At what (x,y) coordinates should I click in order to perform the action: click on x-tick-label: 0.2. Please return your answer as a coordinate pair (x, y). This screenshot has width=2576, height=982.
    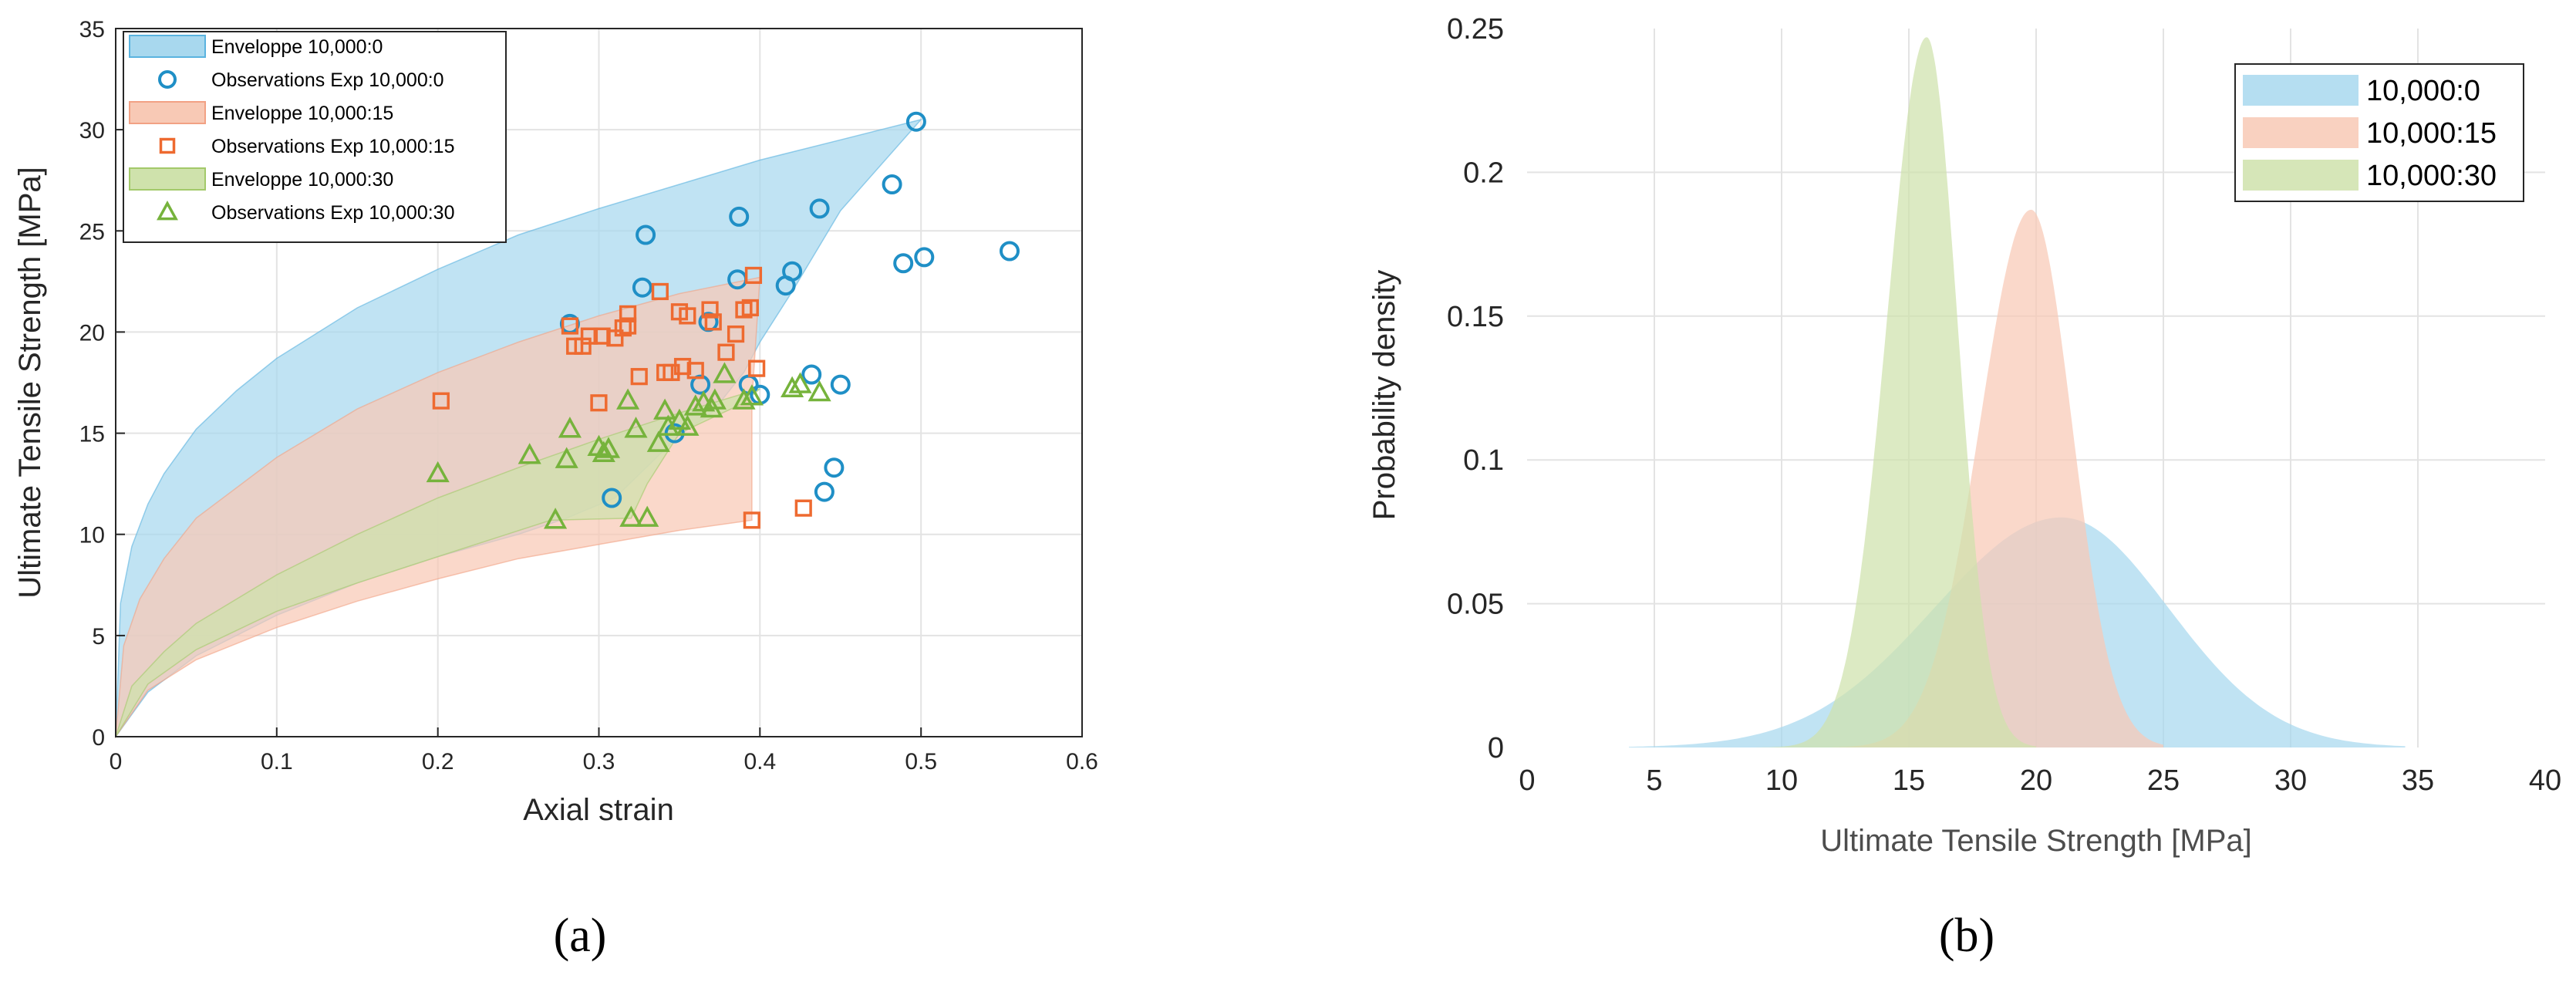
    Looking at the image, I should click on (438, 761).